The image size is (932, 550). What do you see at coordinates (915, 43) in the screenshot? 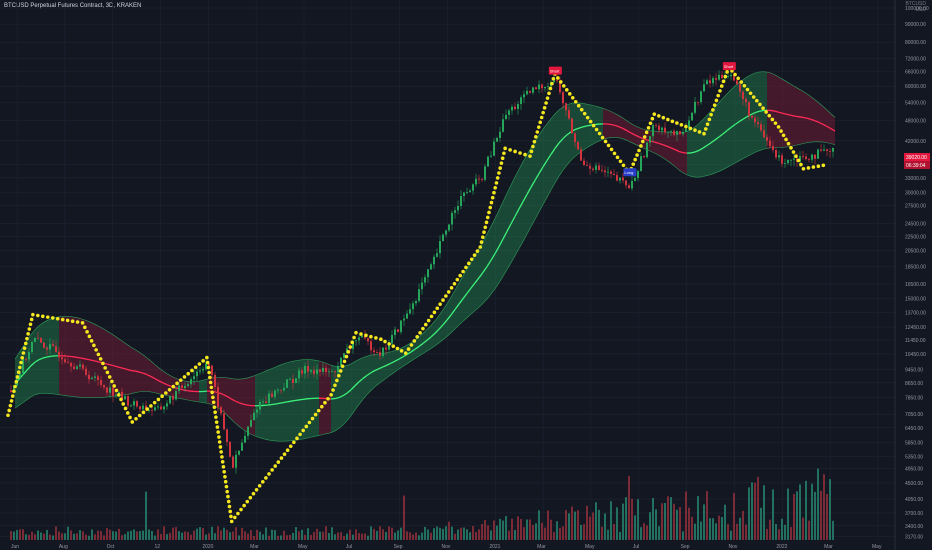
I see `y-tick-label: 80000.00` at bounding box center [915, 43].